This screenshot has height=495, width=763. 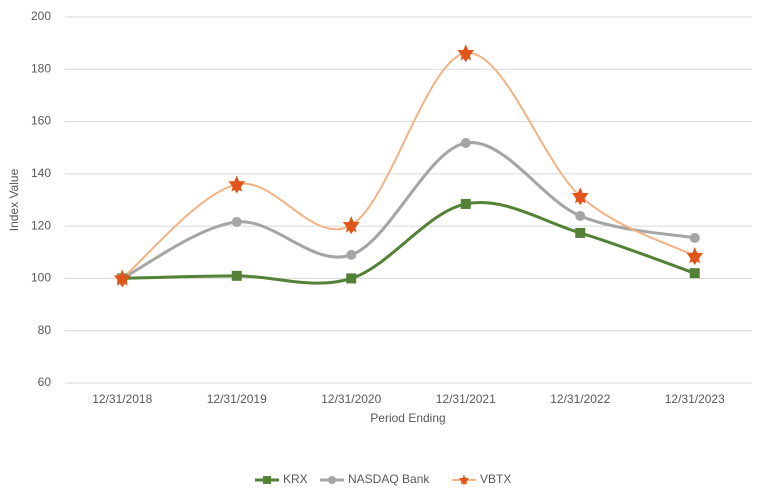 I want to click on y-tick-label: 120, so click(x=41, y=225).